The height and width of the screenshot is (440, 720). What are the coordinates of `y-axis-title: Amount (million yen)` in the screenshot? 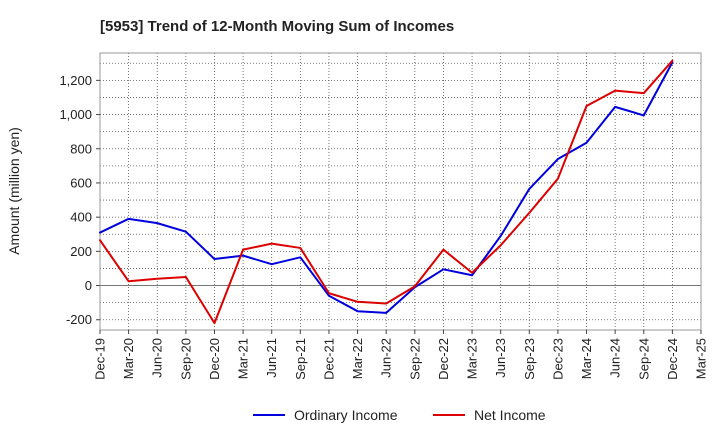 It's located at (14, 191).